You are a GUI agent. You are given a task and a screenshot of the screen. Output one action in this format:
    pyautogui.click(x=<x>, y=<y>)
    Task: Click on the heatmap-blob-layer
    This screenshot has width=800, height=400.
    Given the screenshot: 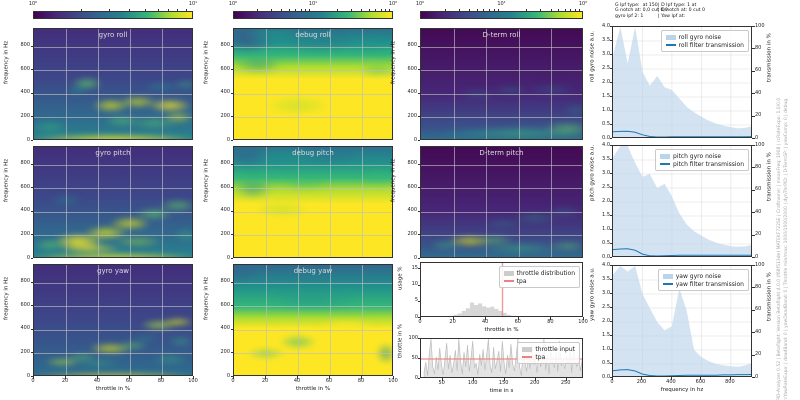 What is the action you would take?
    pyautogui.click(x=113, y=84)
    